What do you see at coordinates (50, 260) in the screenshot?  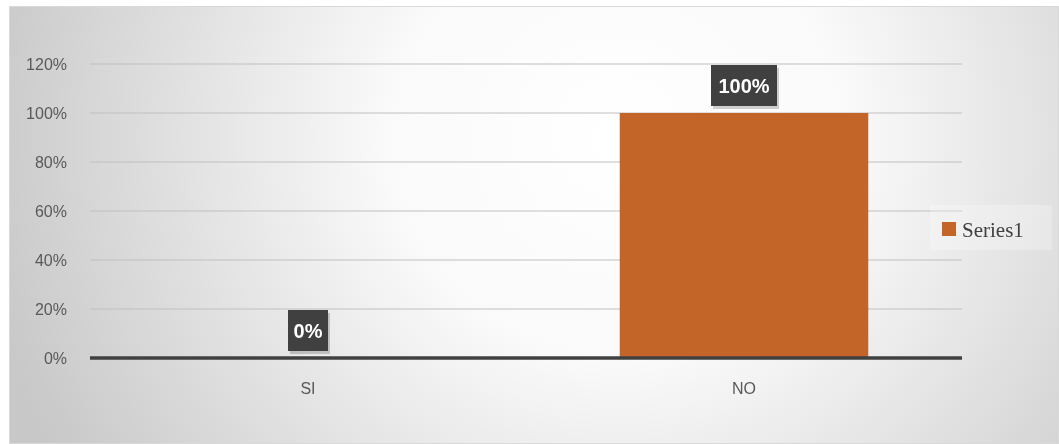 I see `y-tick-label: 40%` at bounding box center [50, 260].